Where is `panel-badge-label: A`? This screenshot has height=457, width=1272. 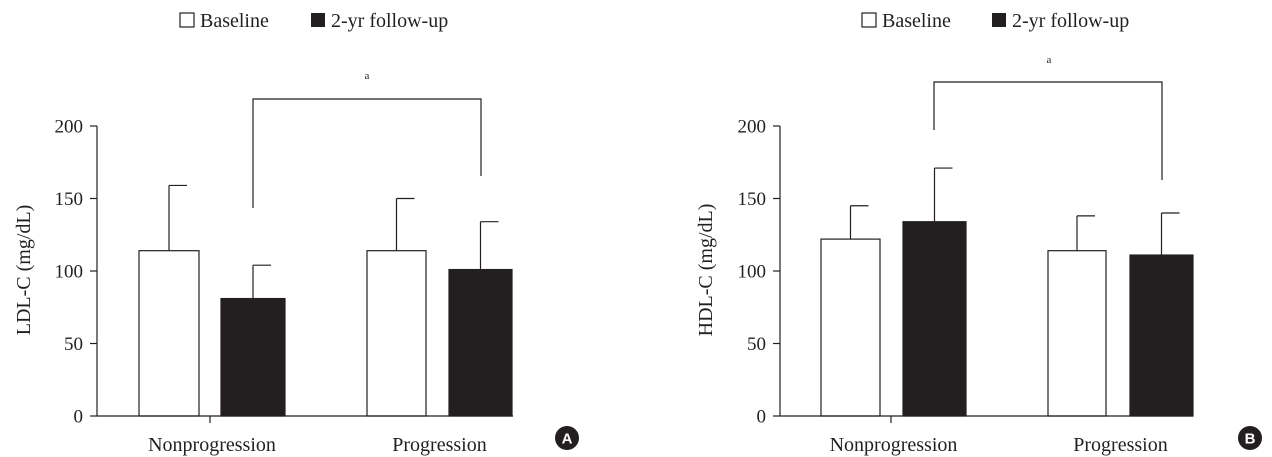
panel-badge-label: A is located at coordinates (567, 439).